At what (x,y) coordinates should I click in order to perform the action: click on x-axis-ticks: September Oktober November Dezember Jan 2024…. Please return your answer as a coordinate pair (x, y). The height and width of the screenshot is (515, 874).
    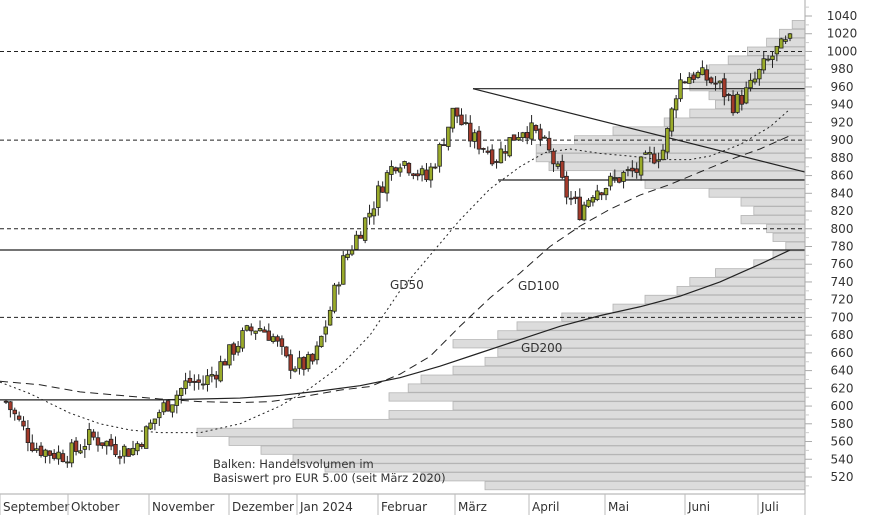
    Looking at the image, I should click on (403, 504).